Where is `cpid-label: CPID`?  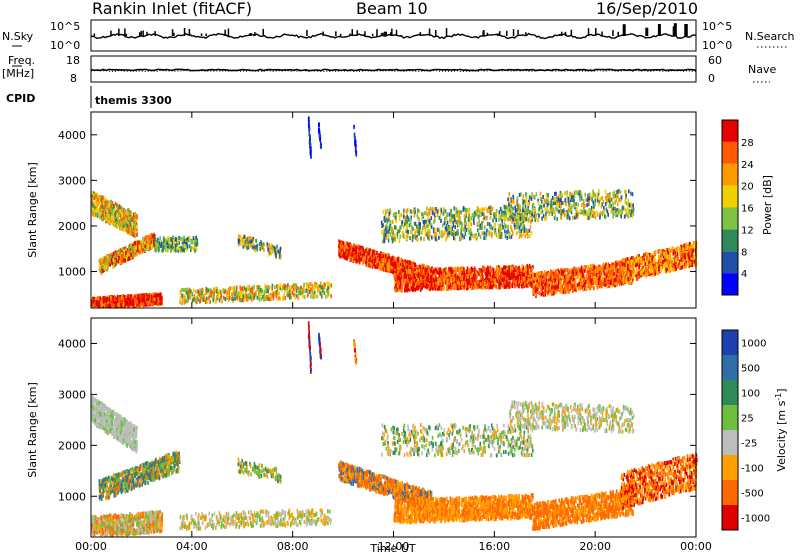 cpid-label: CPID is located at coordinates (20, 98).